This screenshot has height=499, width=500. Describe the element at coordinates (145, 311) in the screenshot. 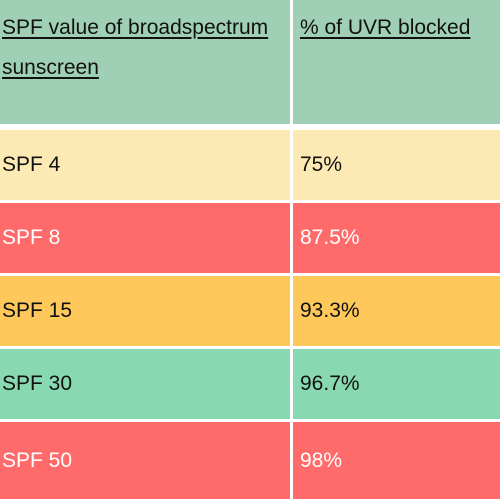

I see `table-cell: SPF 15` at that location.